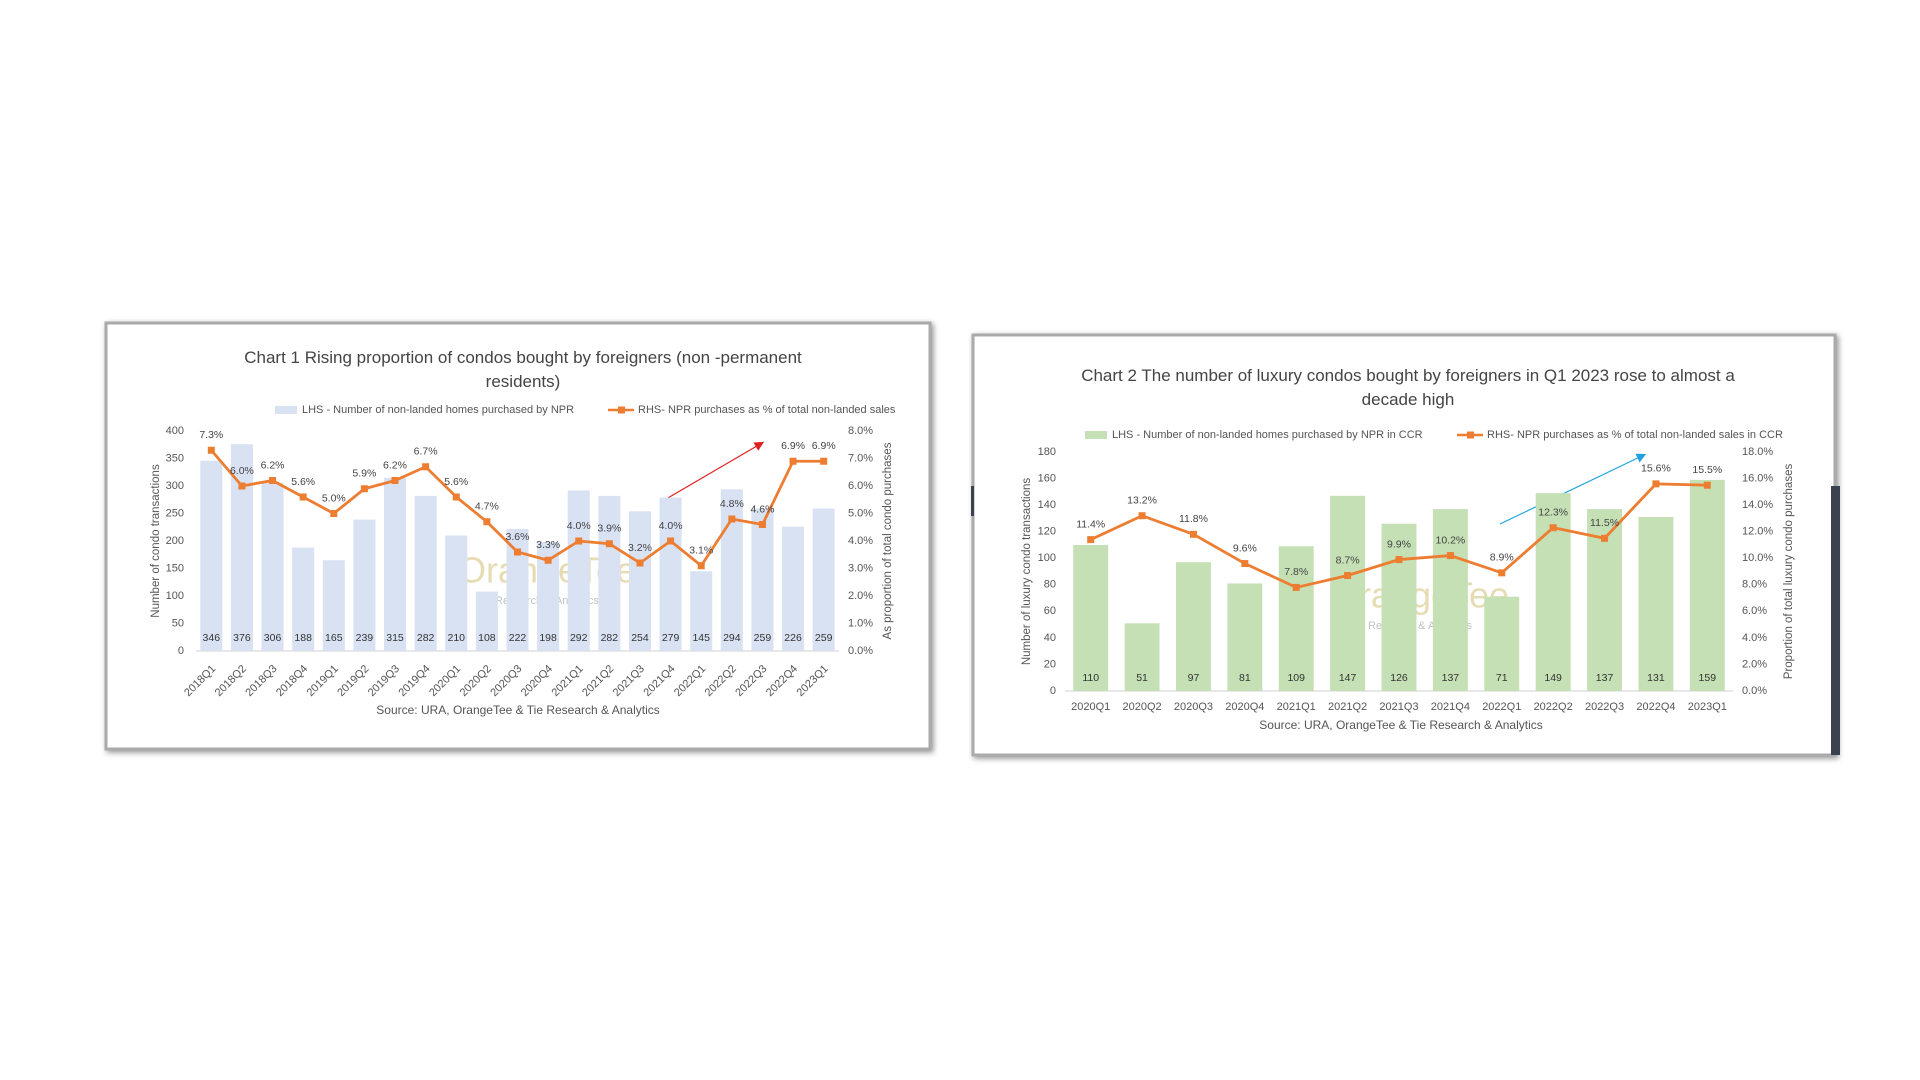 Image resolution: width=1920 pixels, height=1080 pixels. What do you see at coordinates (1656, 469) in the screenshot?
I see `line-value-label: 15.6%` at bounding box center [1656, 469].